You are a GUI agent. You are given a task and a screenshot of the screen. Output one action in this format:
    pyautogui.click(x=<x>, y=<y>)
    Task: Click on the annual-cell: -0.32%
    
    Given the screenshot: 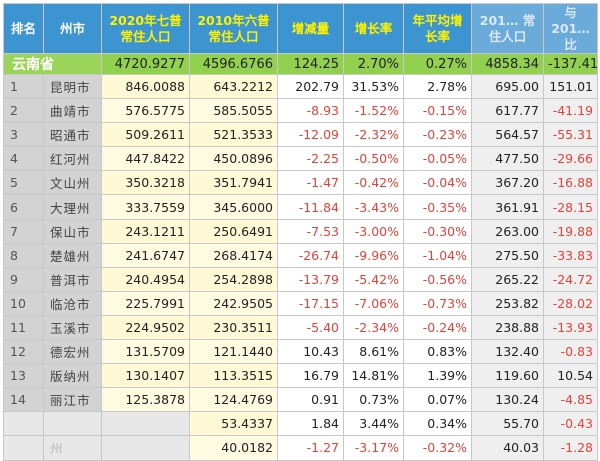 What is the action you would take?
    pyautogui.click(x=437, y=448)
    